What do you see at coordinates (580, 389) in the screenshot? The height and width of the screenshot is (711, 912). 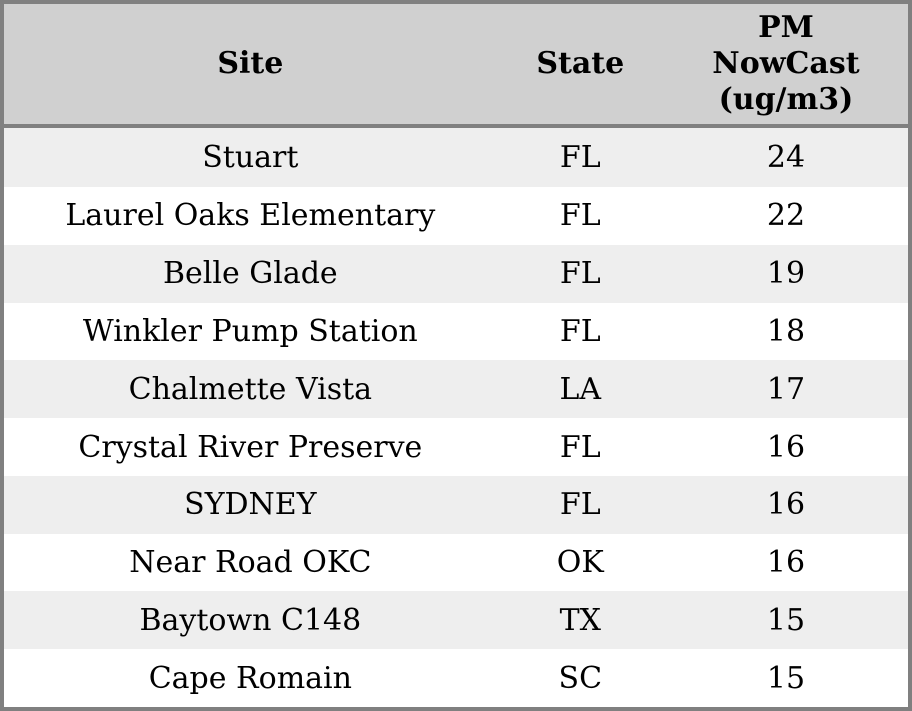 I see `state-cell: LA` at bounding box center [580, 389].